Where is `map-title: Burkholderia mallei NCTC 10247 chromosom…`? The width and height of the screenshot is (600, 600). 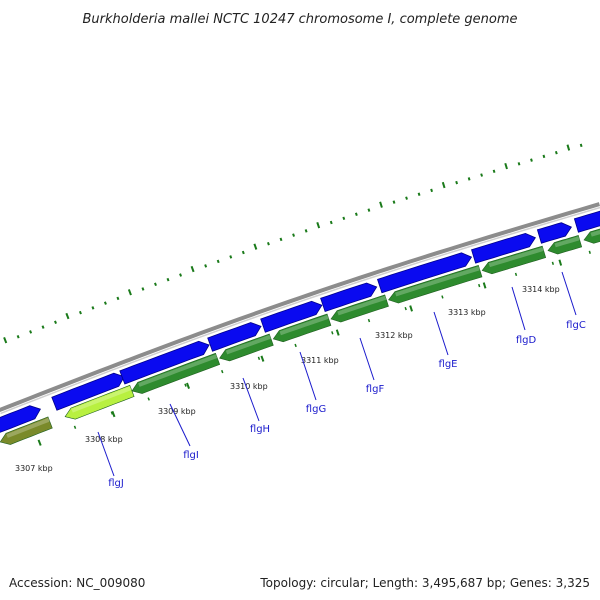 map-title: Burkholderia mallei NCTC 10247 chromosom… is located at coordinates (299, 19).